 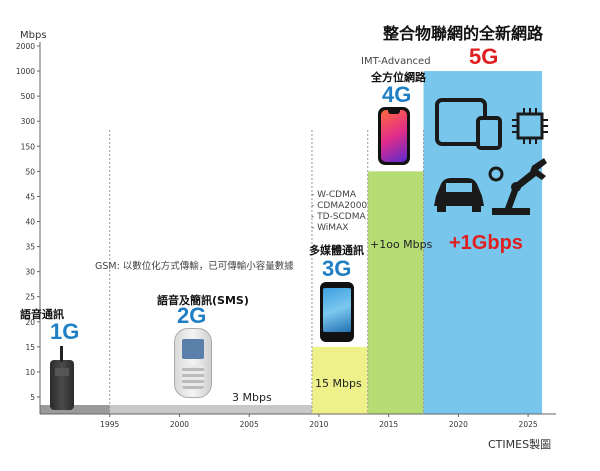 What do you see at coordinates (30, 297) in the screenshot?
I see `y-tick-label: 25` at bounding box center [30, 297].